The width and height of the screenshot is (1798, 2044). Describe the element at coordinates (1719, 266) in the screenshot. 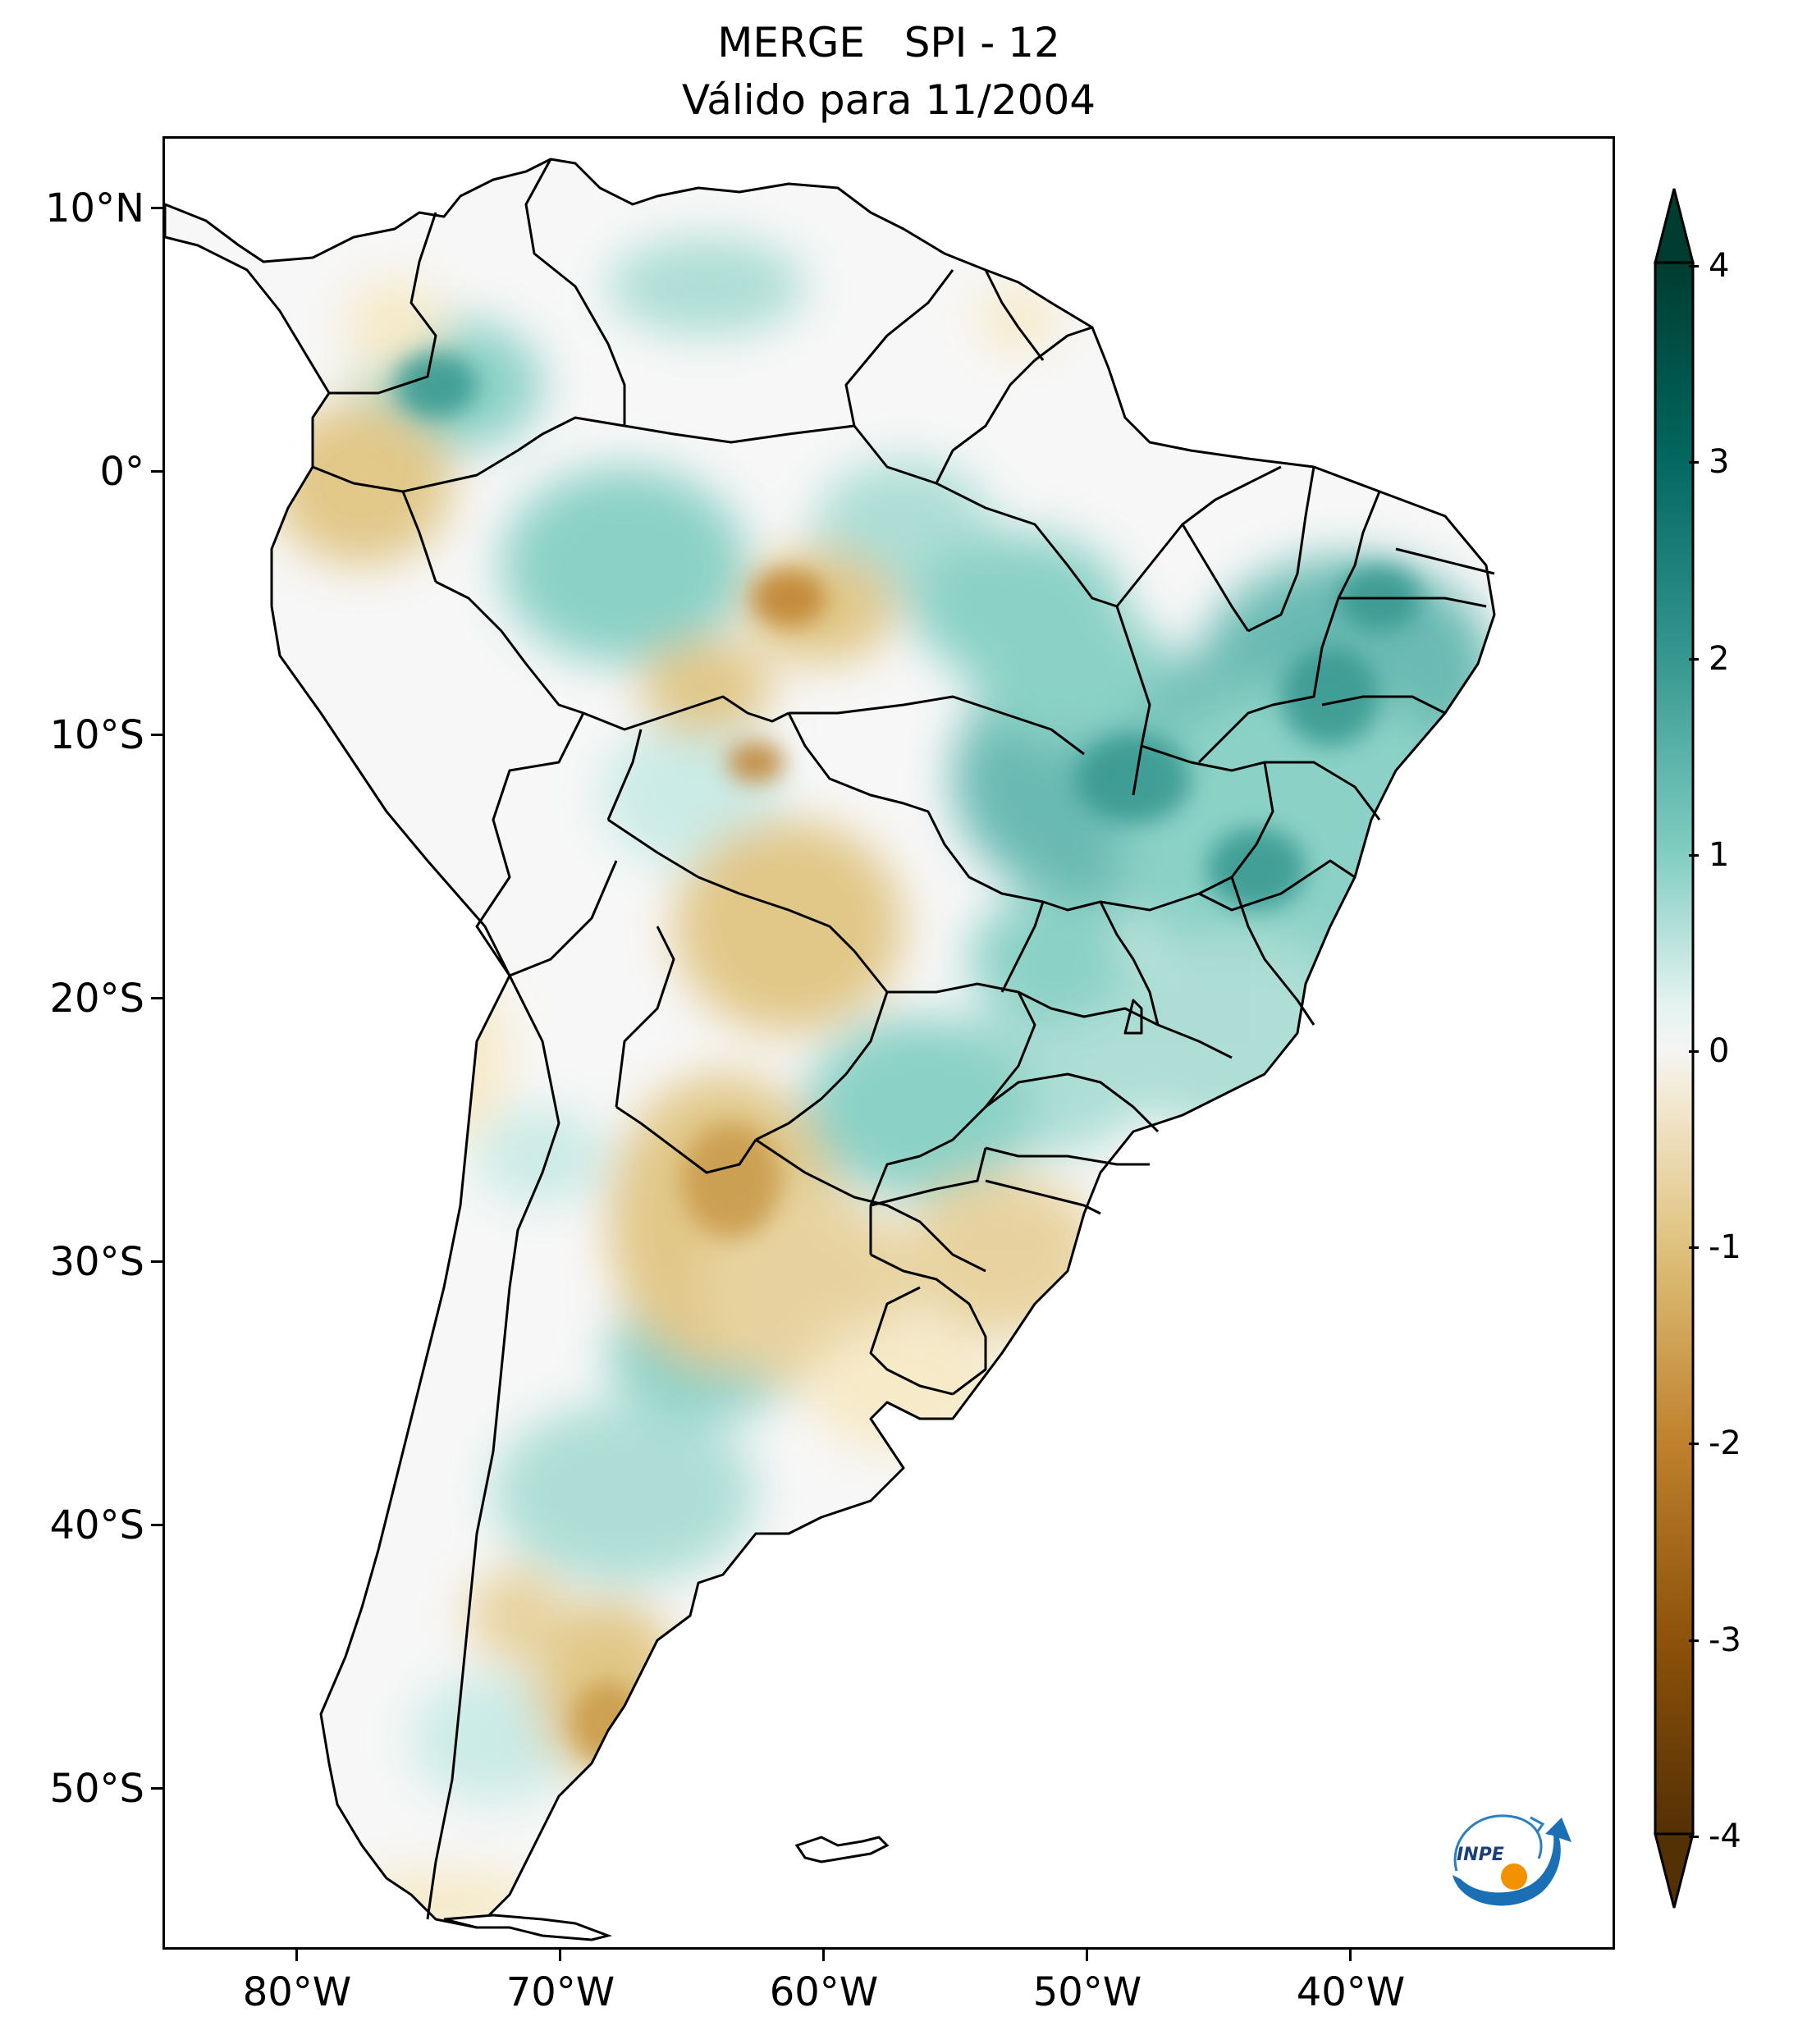

I see `colorbar-label-4: 4` at that location.